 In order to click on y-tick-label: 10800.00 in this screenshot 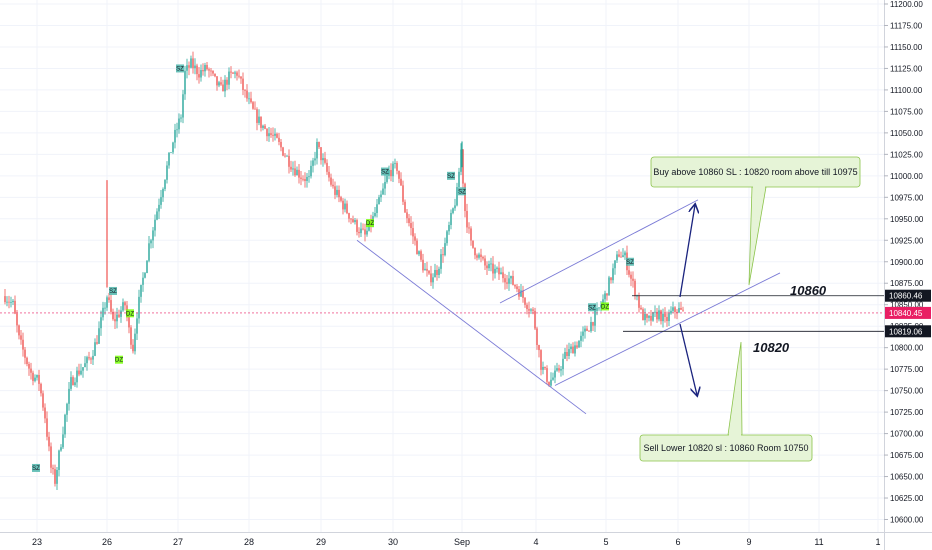, I will do `click(907, 348)`.